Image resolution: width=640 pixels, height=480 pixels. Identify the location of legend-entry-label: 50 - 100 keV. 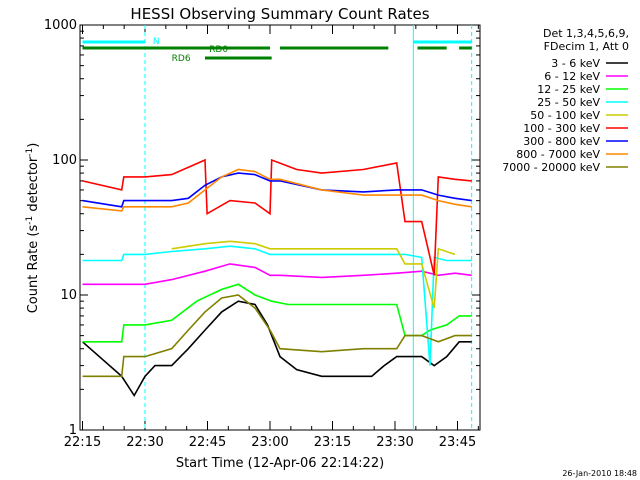
(565, 115).